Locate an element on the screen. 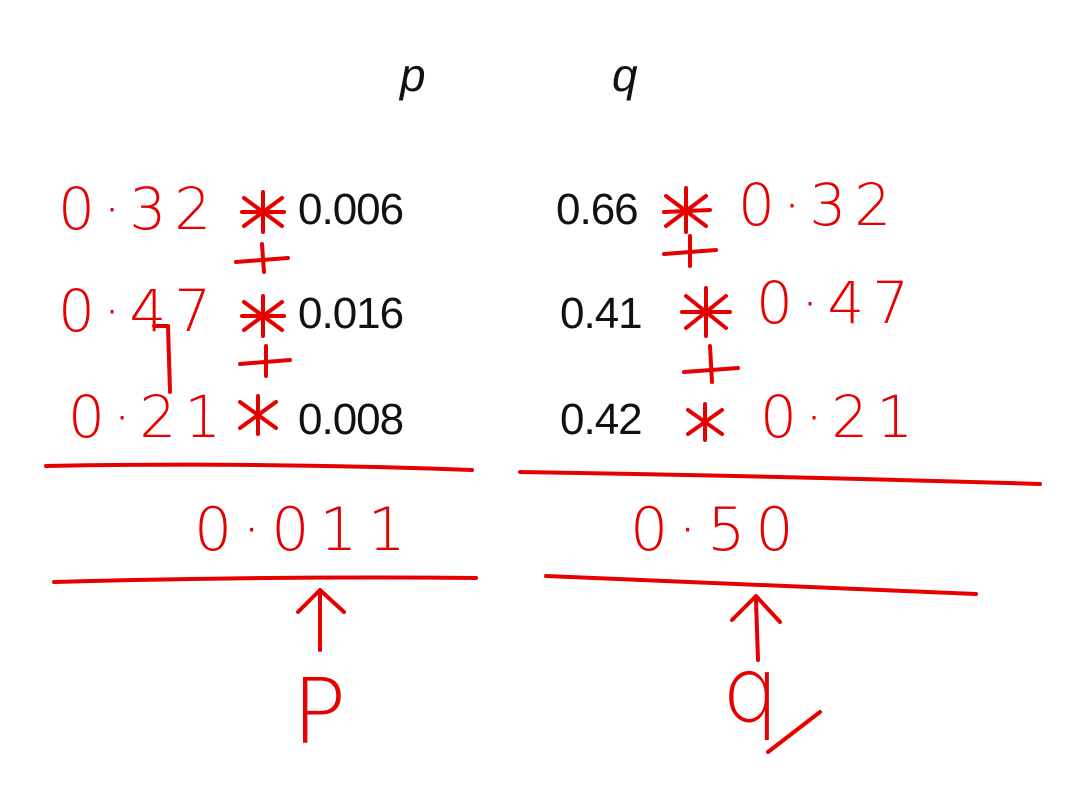 The height and width of the screenshot is (788, 1082). q-label-flourish is located at coordinates (794, 732).